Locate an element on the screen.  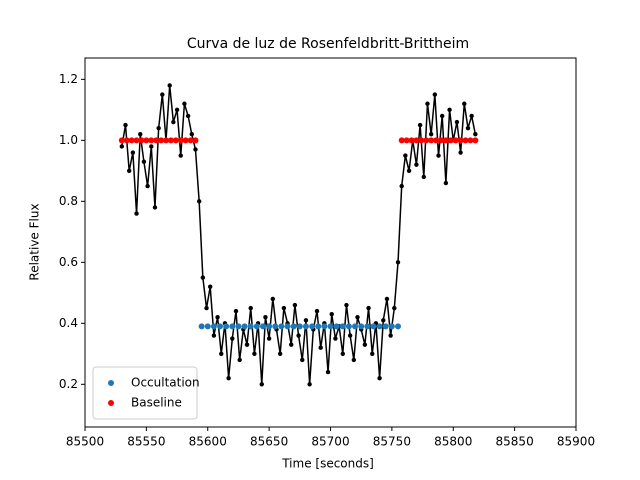
legend-label: Occultation is located at coordinates (165, 383).